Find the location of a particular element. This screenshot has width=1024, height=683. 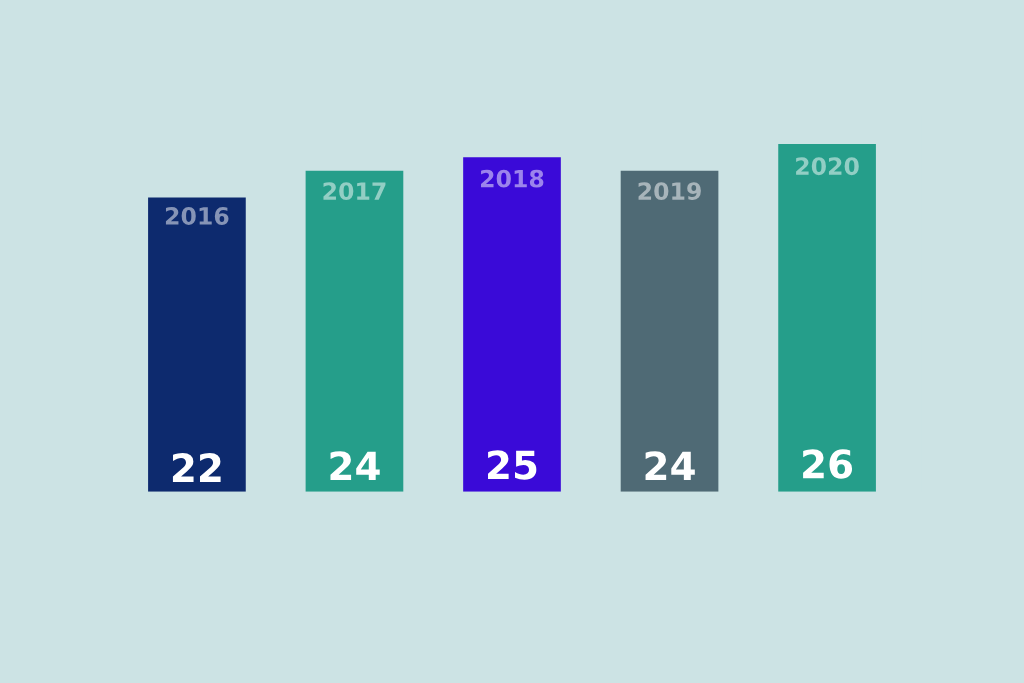

data-label: 26 is located at coordinates (828, 464).